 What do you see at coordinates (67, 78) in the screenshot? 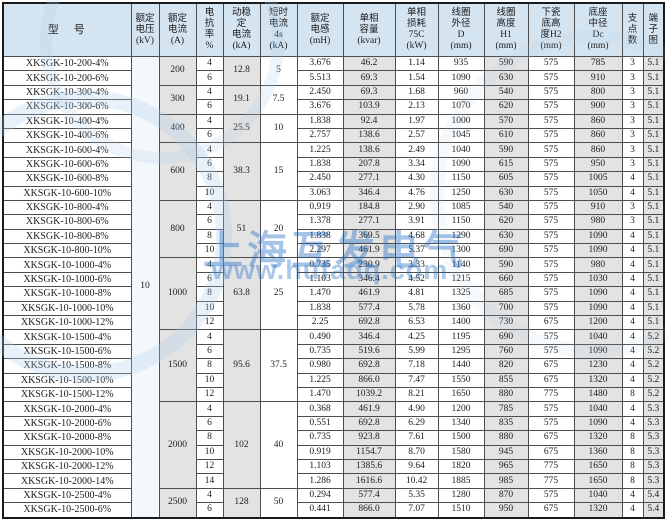
I see `cell-model: XKSGK-10-200-6%` at bounding box center [67, 78].